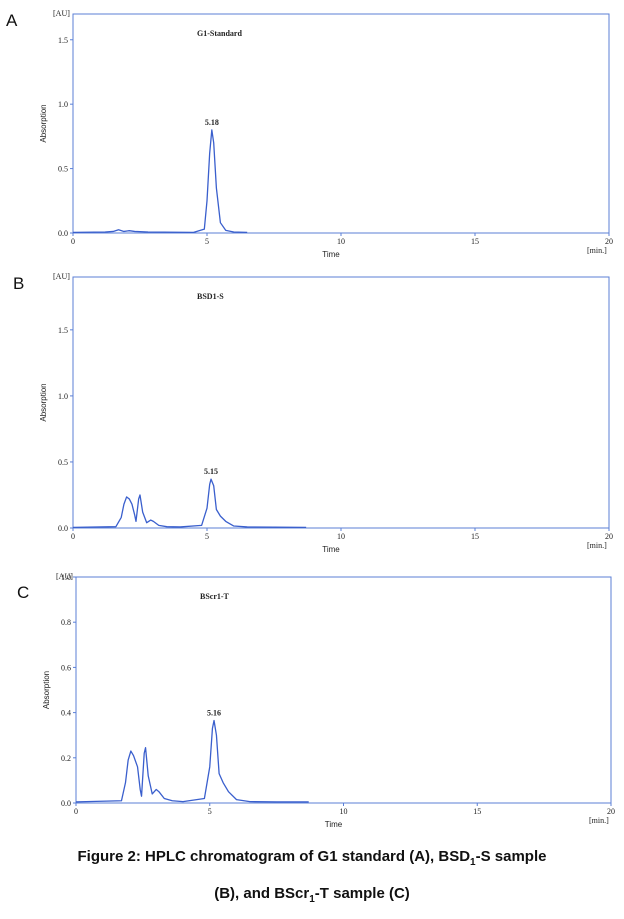 The image size is (624, 919). I want to click on peak-label: 5.15, so click(211, 471).